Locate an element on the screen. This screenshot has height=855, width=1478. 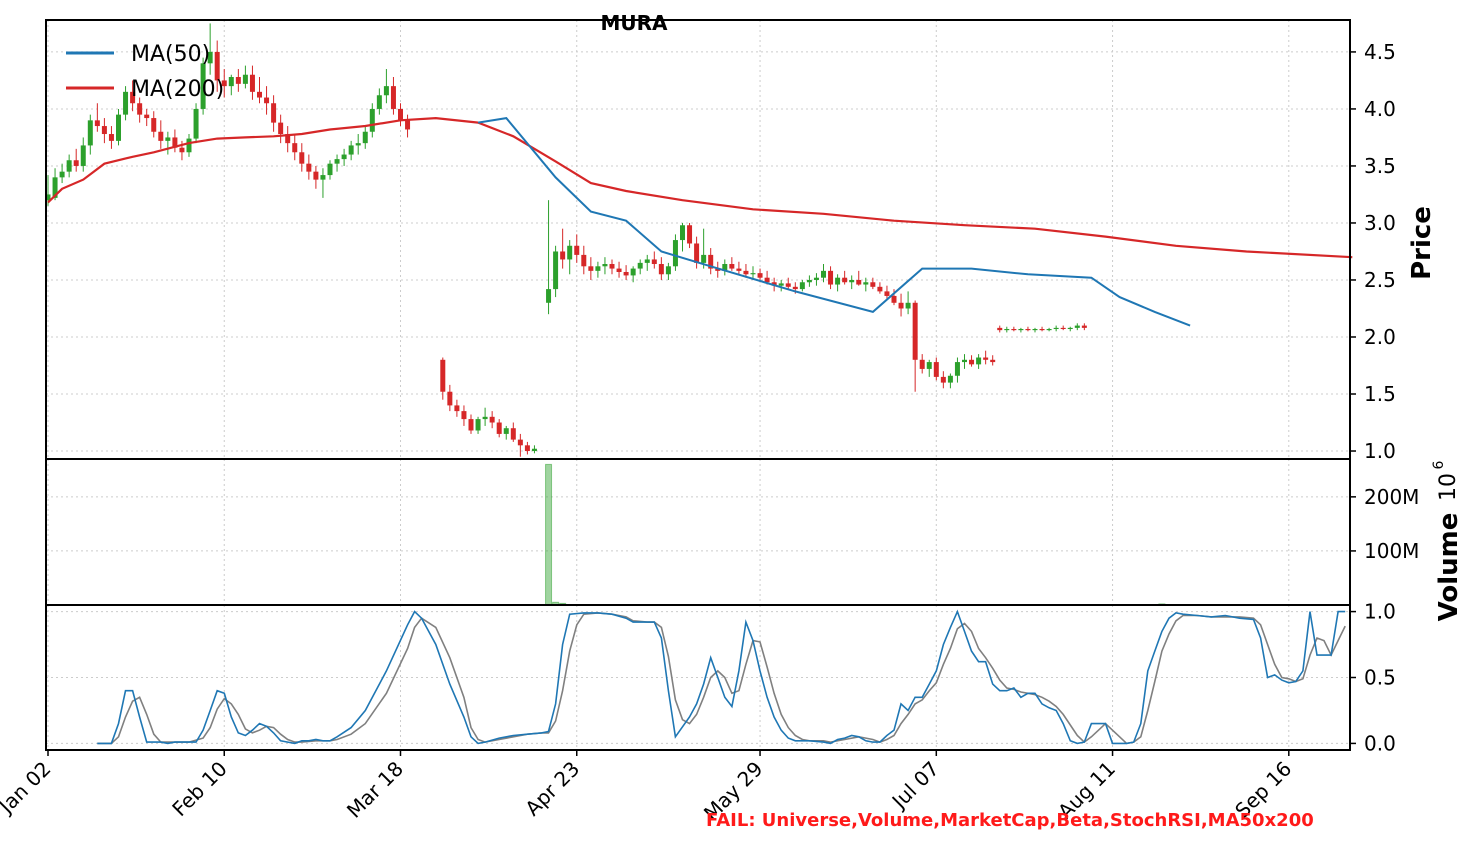
stochrsi-k-line is located at coordinates (721, 677).